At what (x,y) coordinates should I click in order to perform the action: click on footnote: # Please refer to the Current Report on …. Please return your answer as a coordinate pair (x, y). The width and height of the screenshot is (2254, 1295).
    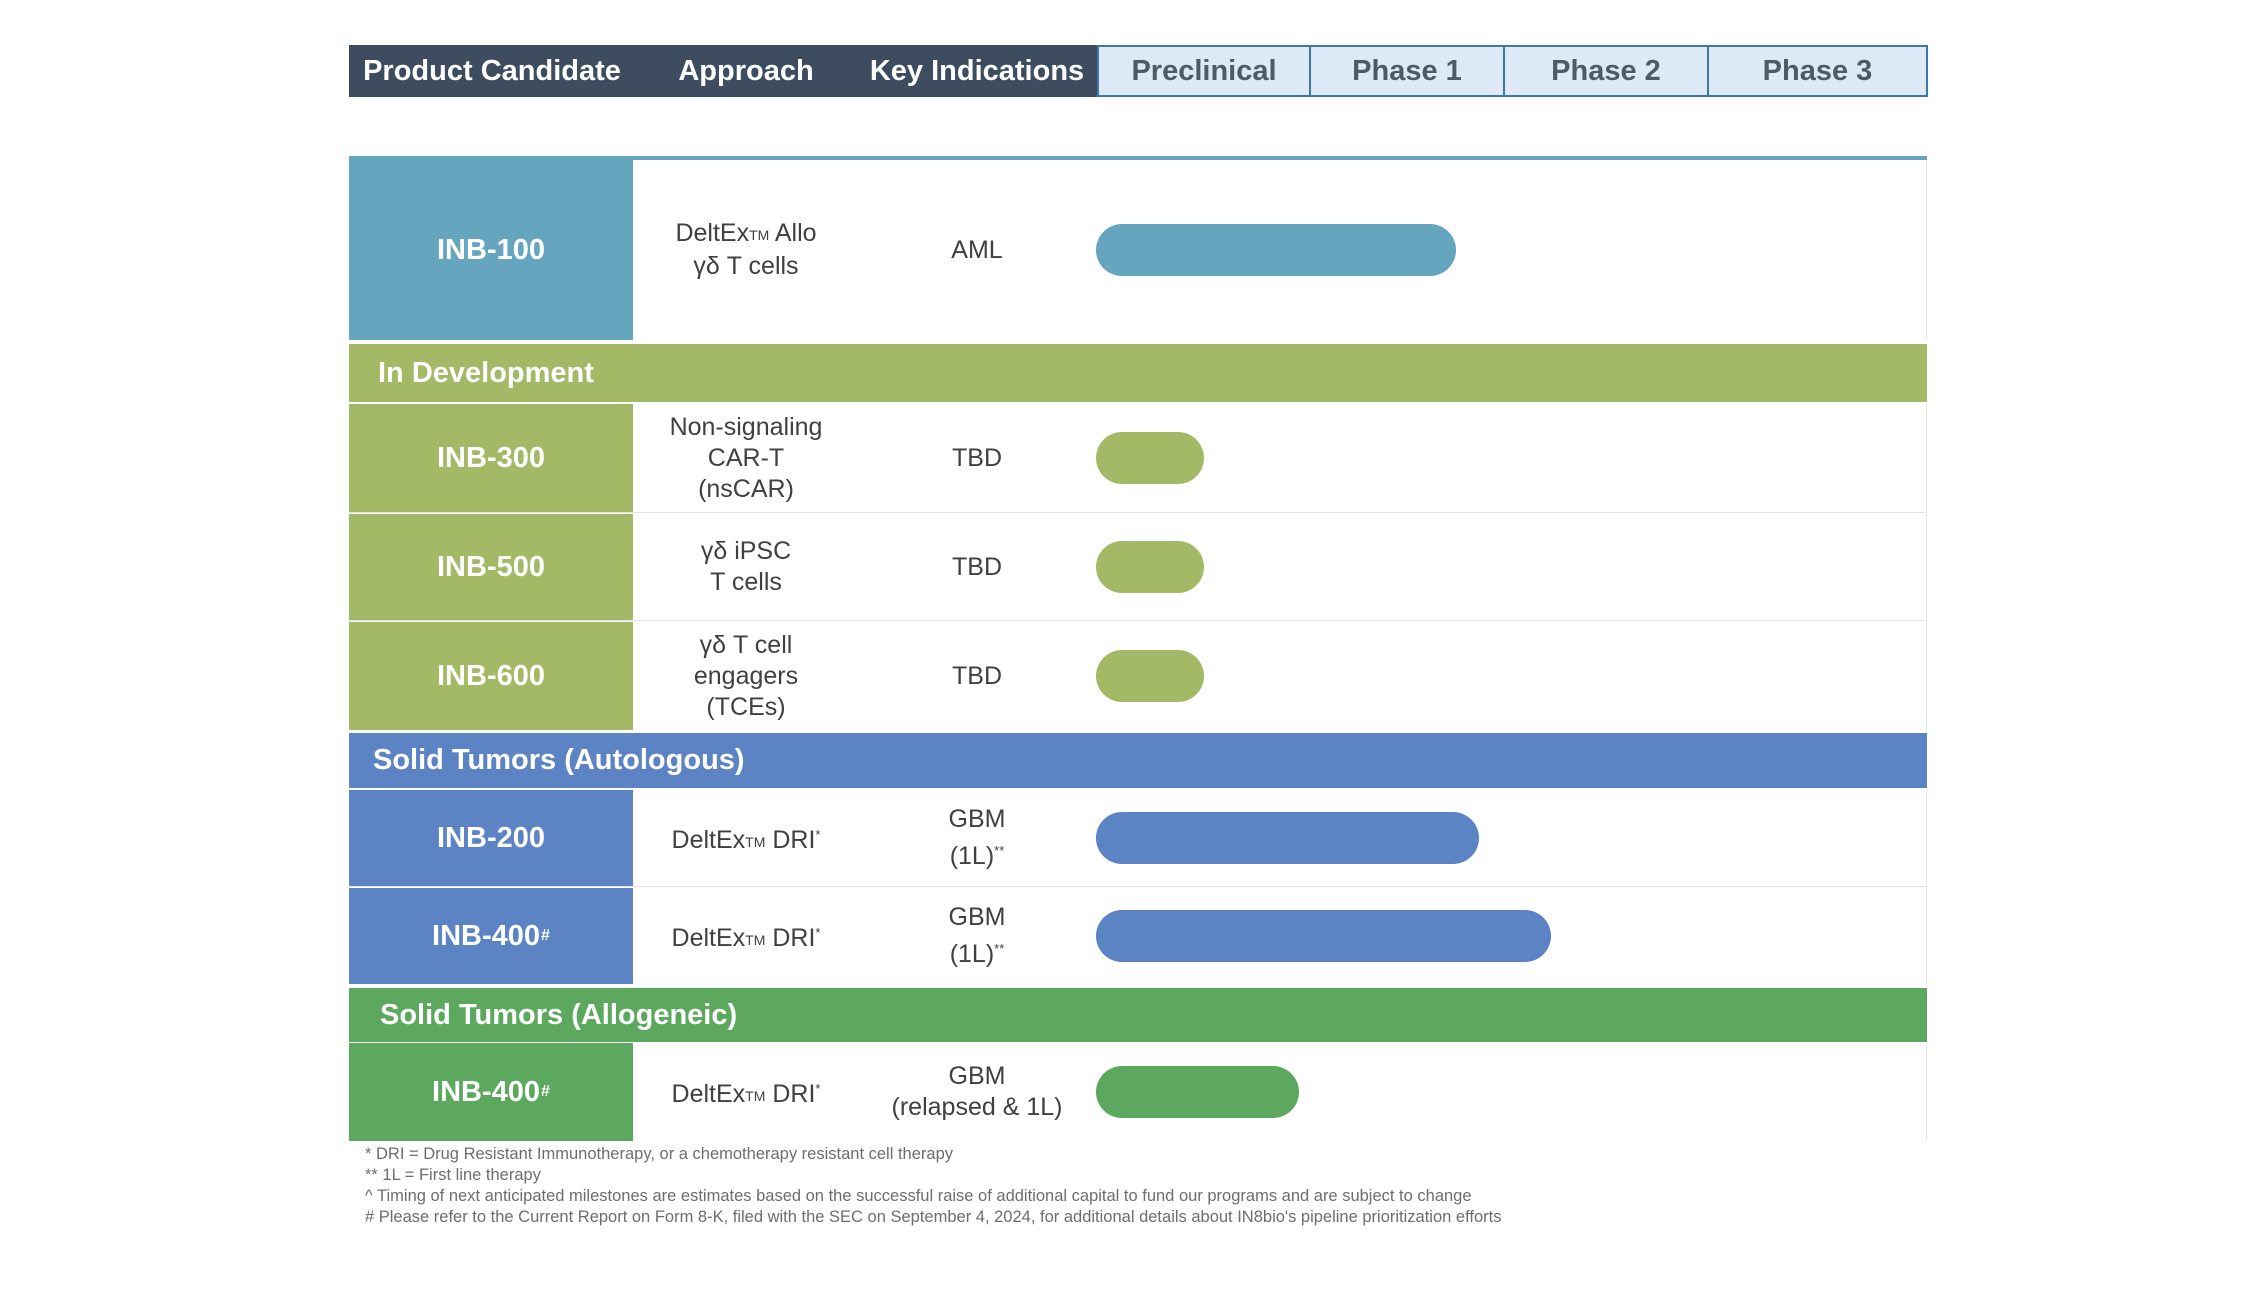
    Looking at the image, I should click on (933, 1217).